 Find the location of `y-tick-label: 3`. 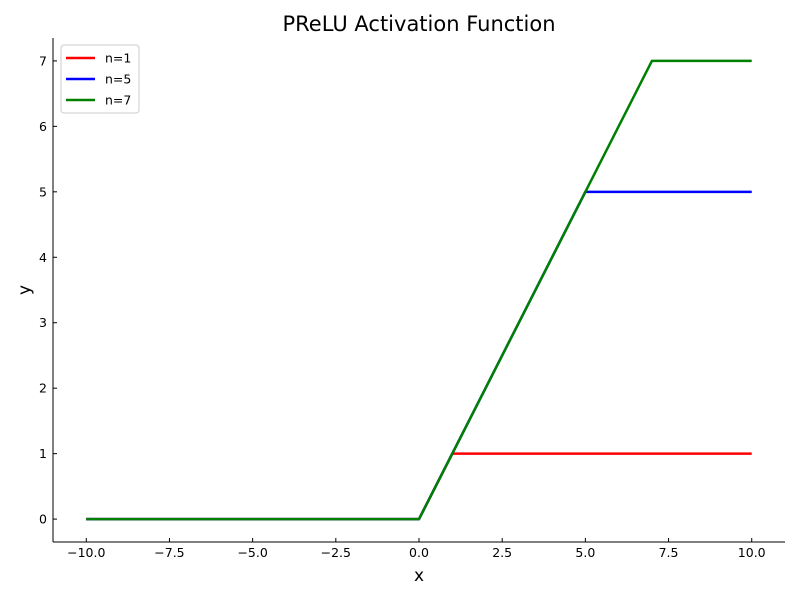

y-tick-label: 3 is located at coordinates (43, 322).